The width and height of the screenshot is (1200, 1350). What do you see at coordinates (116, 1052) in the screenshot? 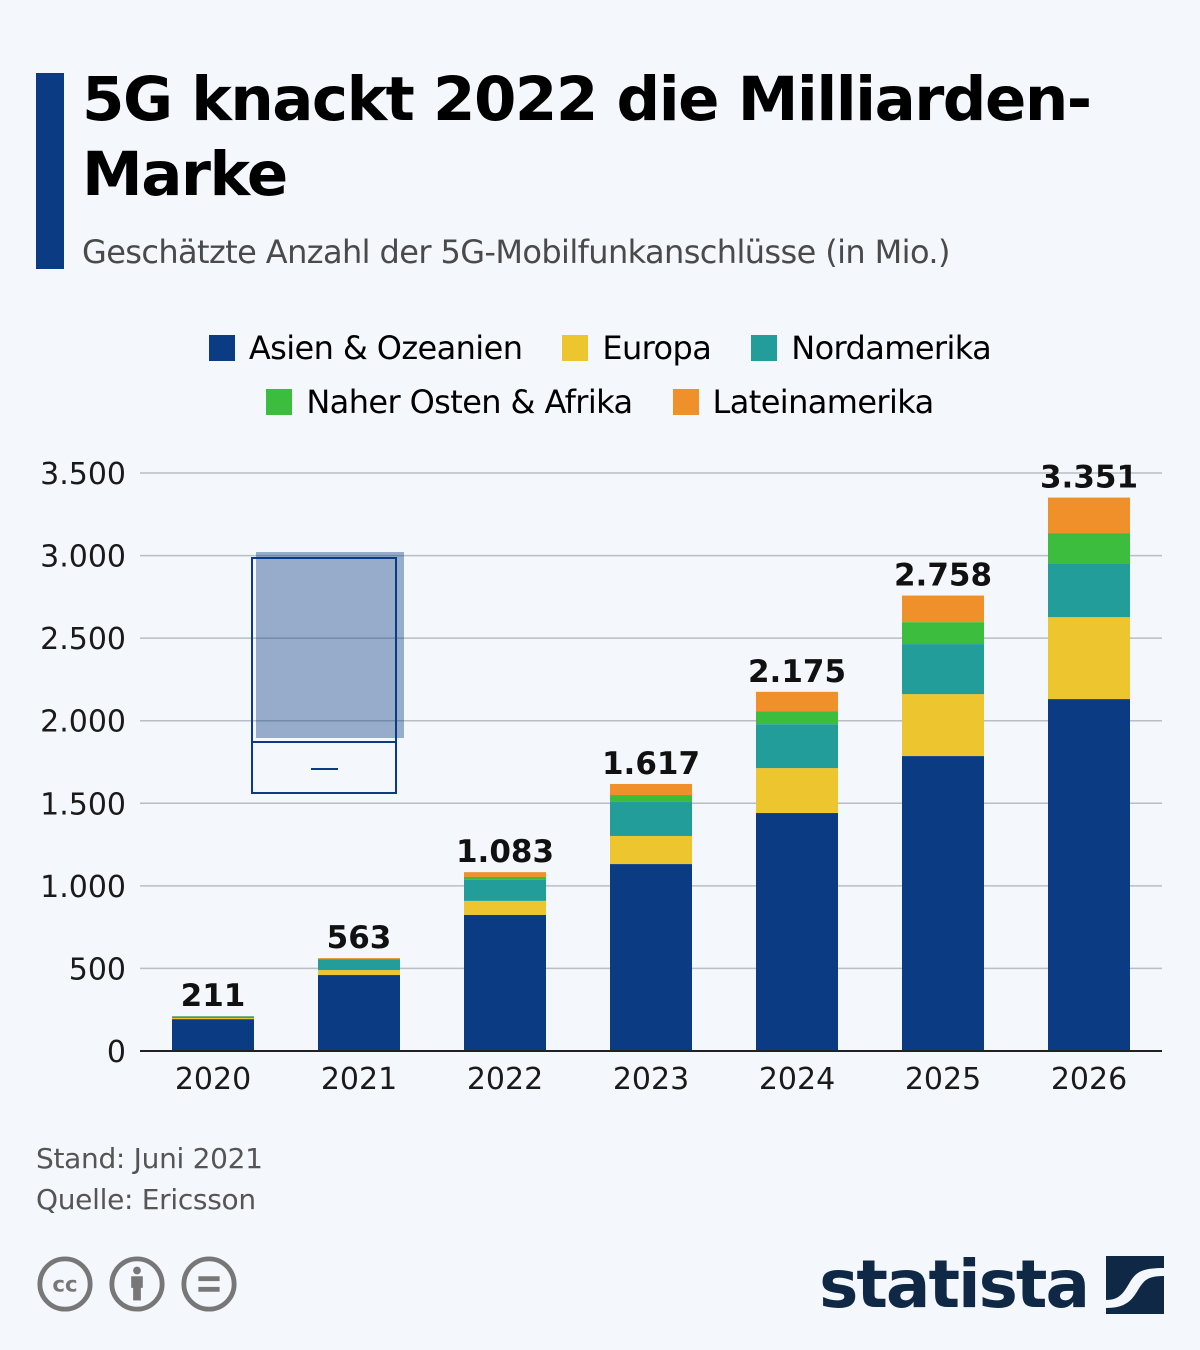
I see `y-tick-label: 0` at bounding box center [116, 1052].